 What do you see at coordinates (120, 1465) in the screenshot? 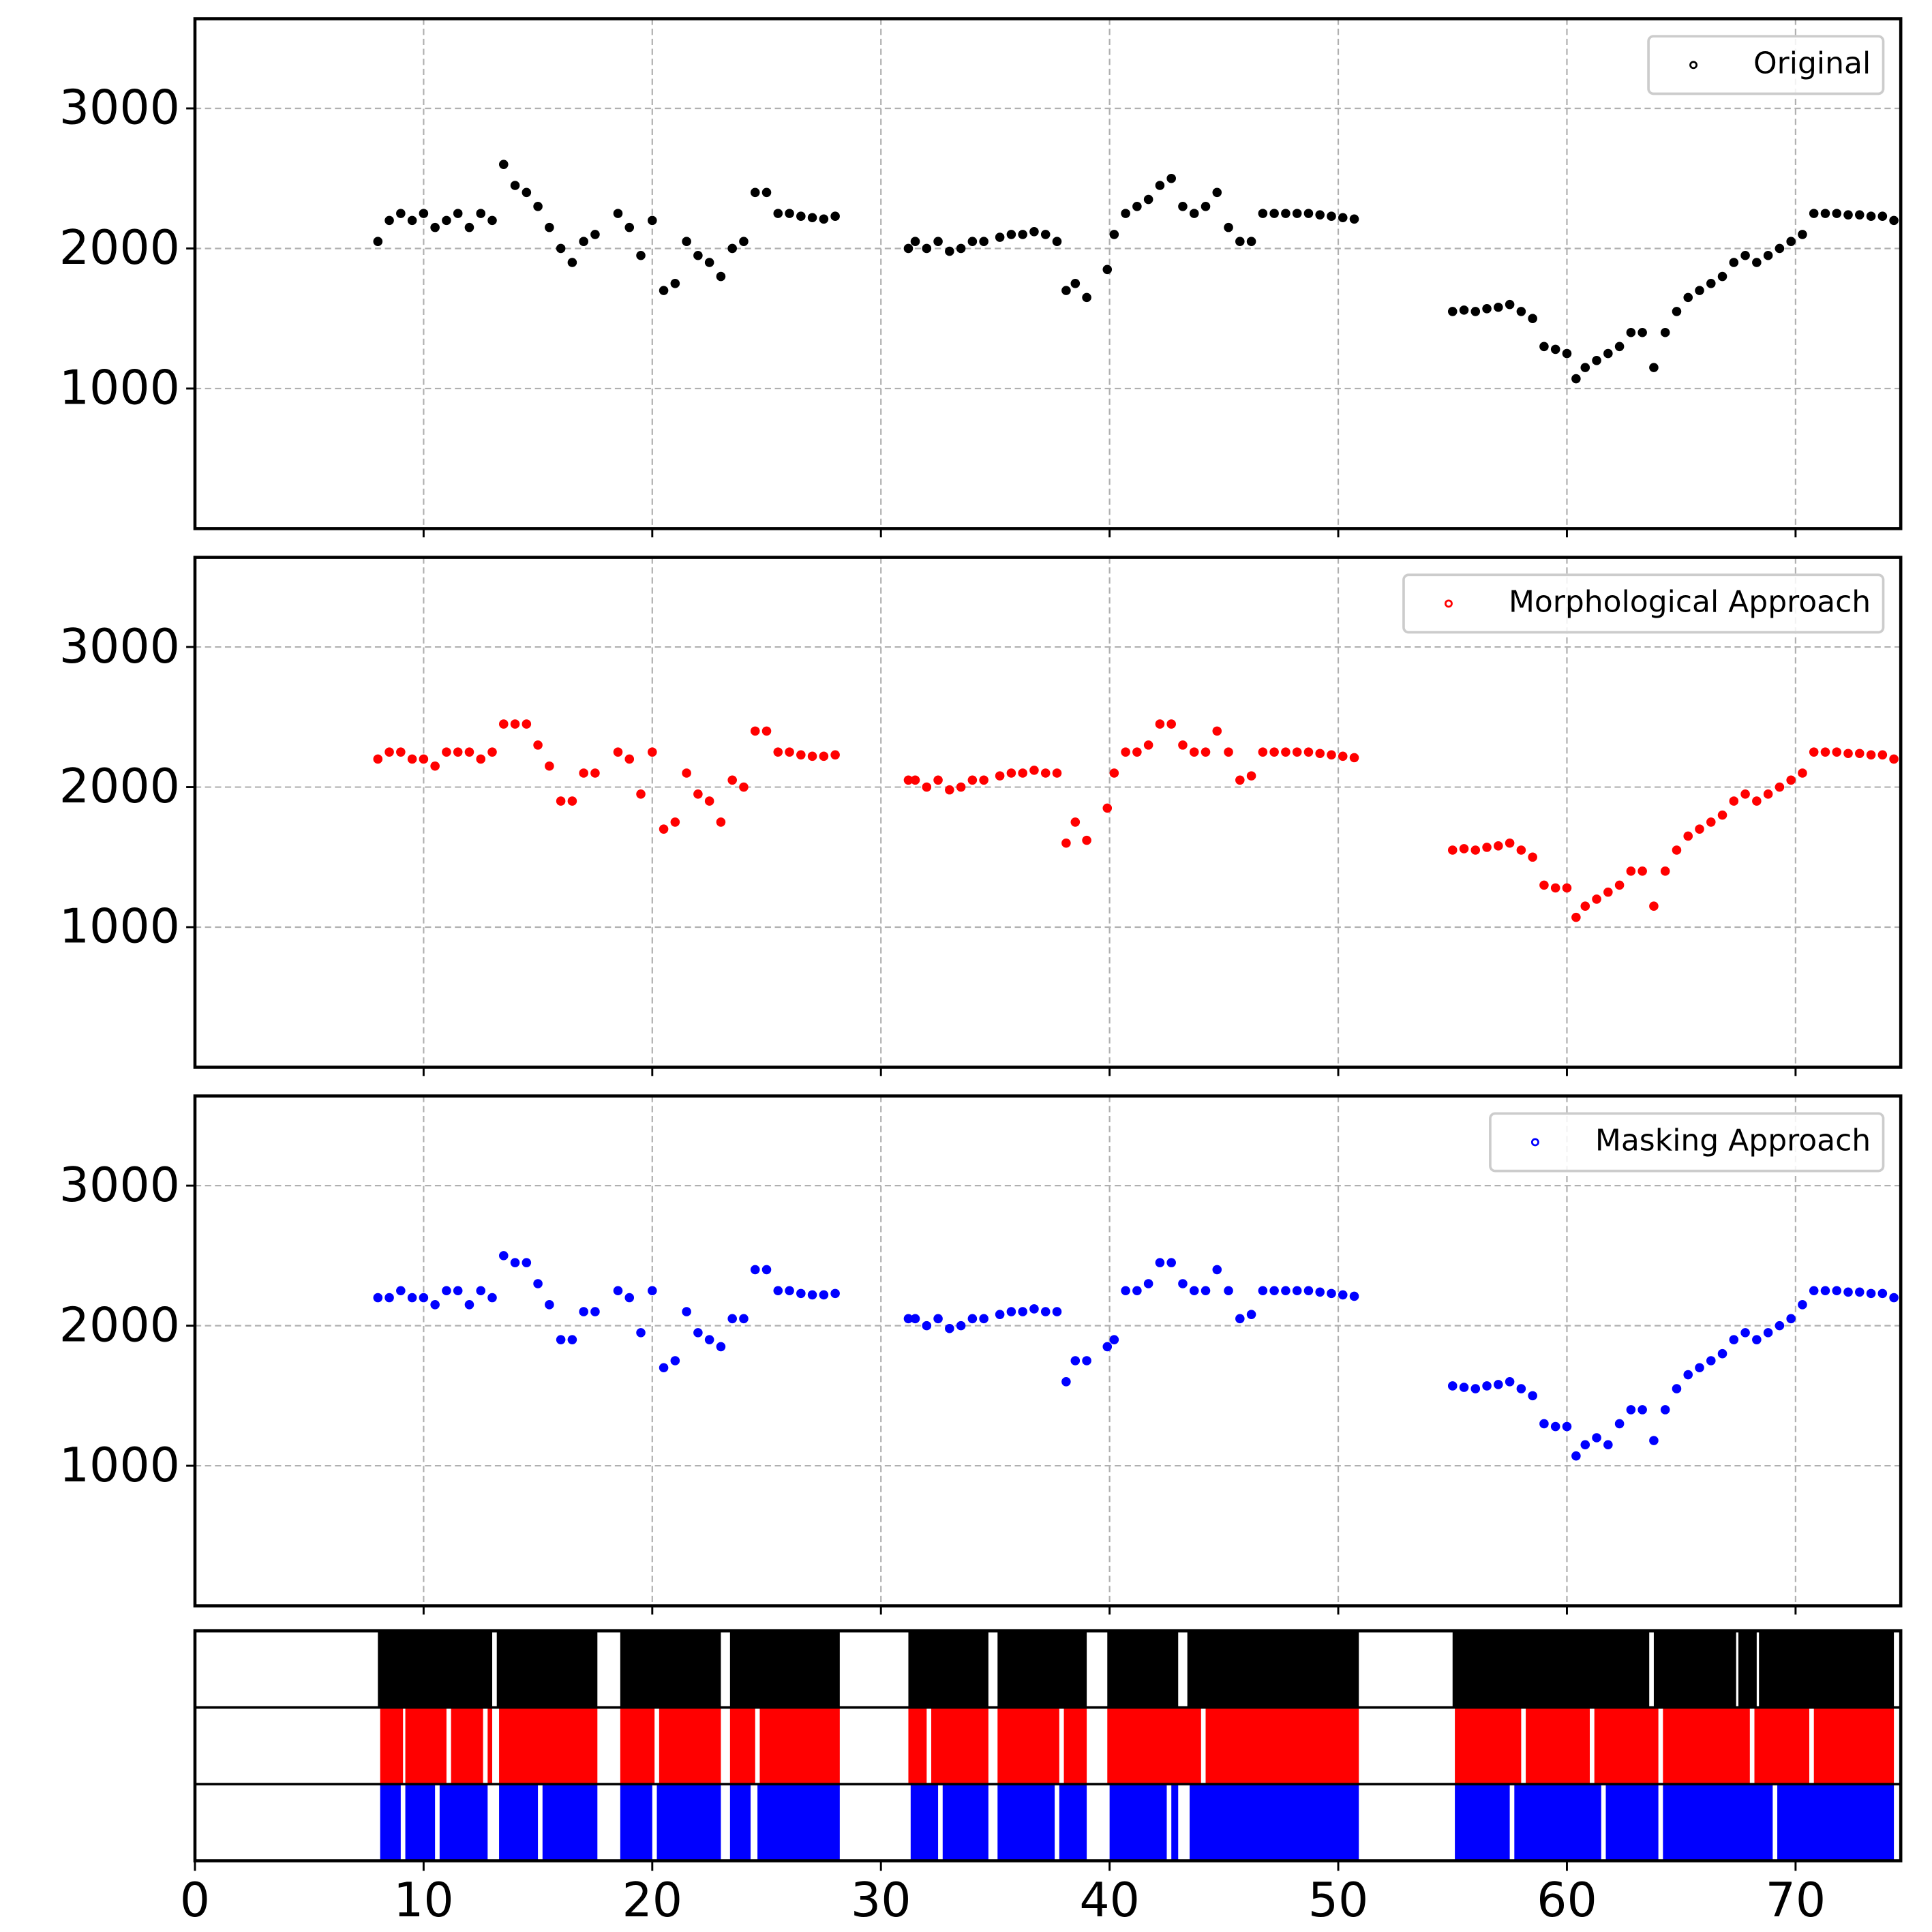
I see `y-tick-label: 1000` at bounding box center [120, 1465].